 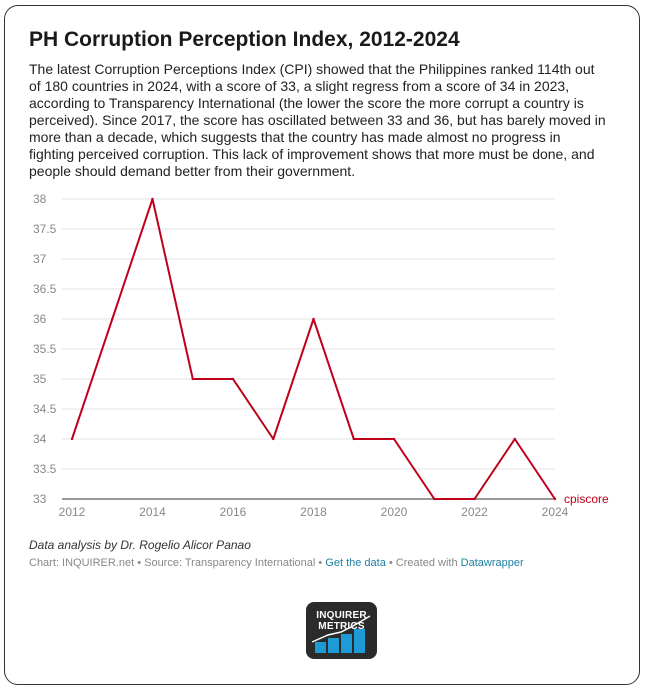 I want to click on y-tick-label: 34.5, so click(x=45, y=409).